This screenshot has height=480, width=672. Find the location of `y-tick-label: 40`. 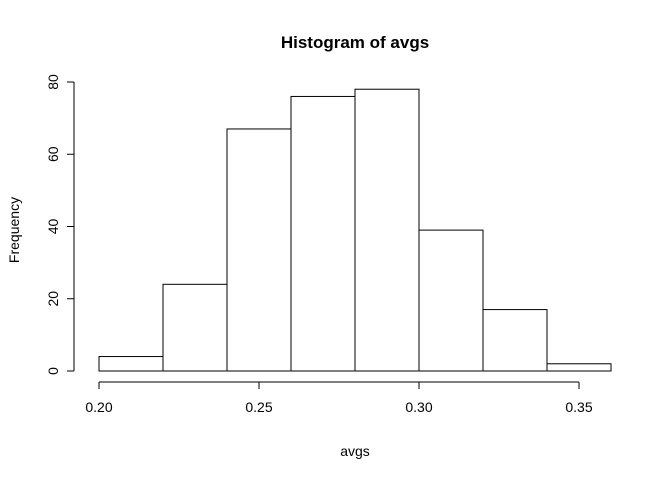

y-tick-label: 40 is located at coordinates (53, 227).